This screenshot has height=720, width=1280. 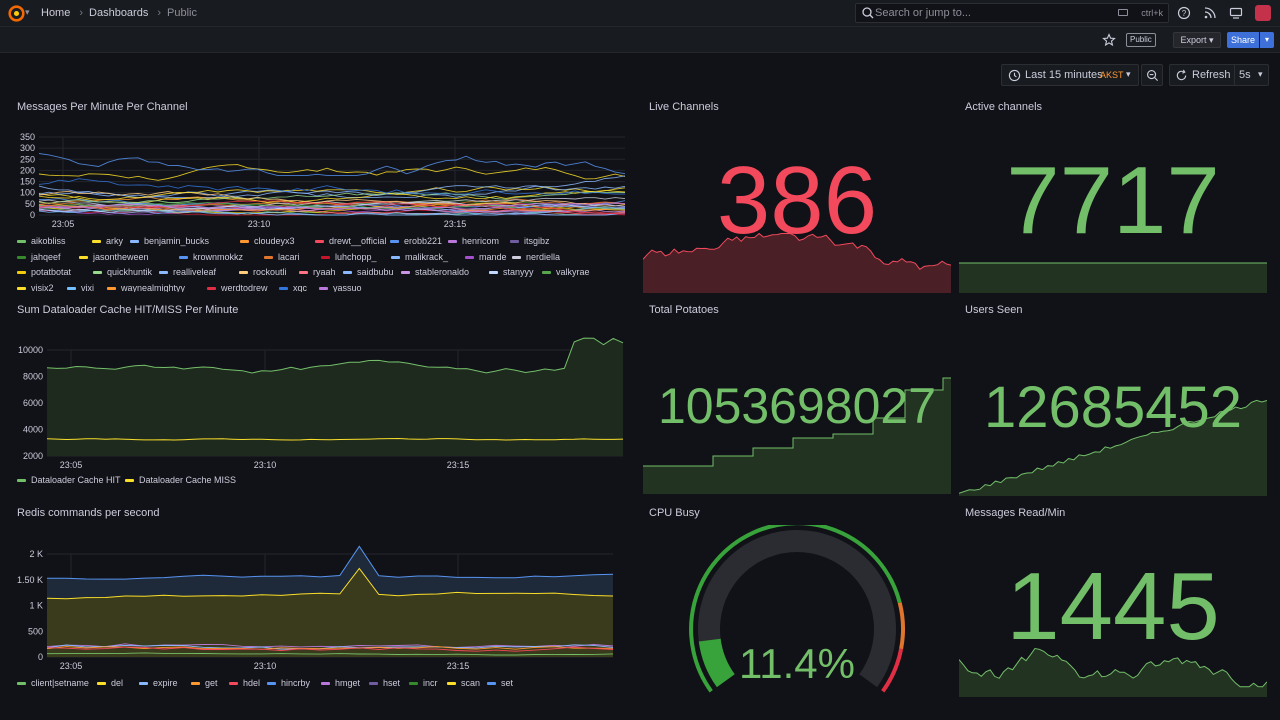 I want to click on panel-title: Messages Read/Min, so click(x=1015, y=513).